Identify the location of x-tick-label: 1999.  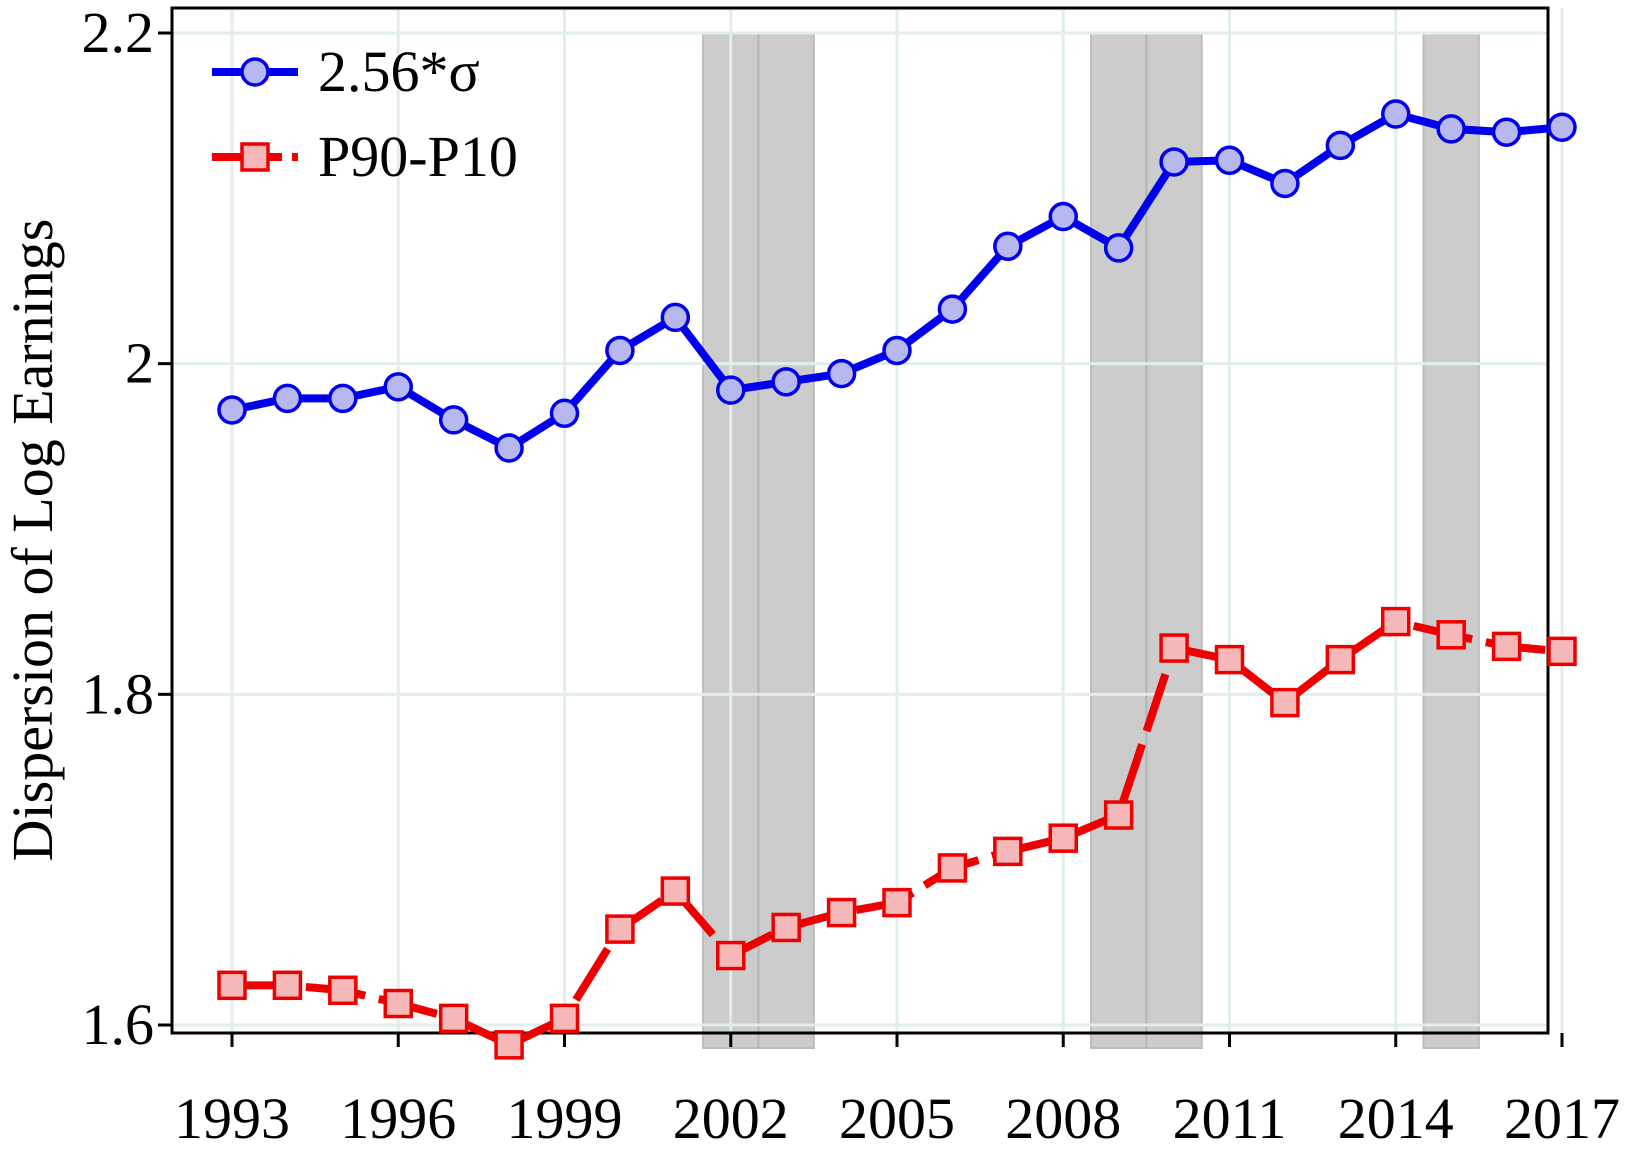
(565, 1118).